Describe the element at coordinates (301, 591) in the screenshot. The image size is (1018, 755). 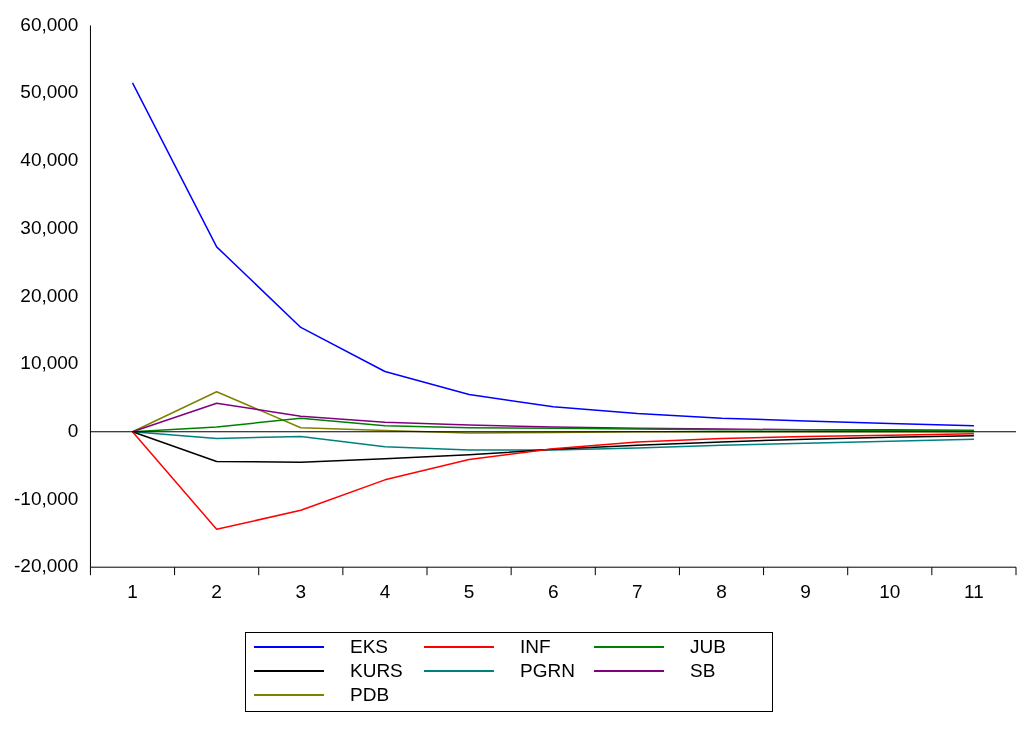
I see `x-tick-label: 3` at that location.